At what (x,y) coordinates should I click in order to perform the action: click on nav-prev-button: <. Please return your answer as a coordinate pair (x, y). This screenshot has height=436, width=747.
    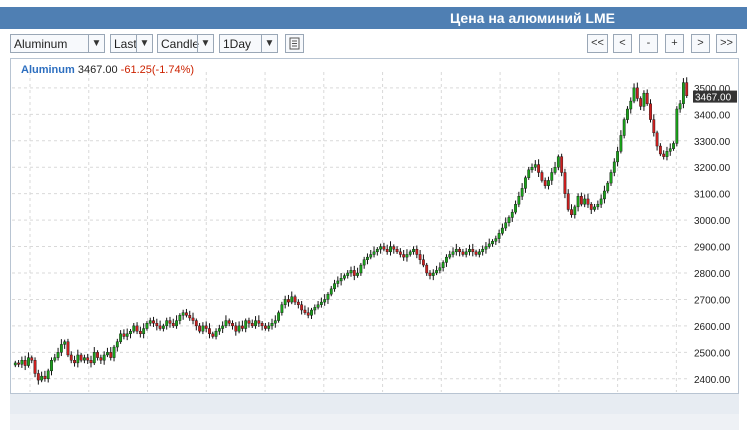
    Looking at the image, I should click on (622, 43).